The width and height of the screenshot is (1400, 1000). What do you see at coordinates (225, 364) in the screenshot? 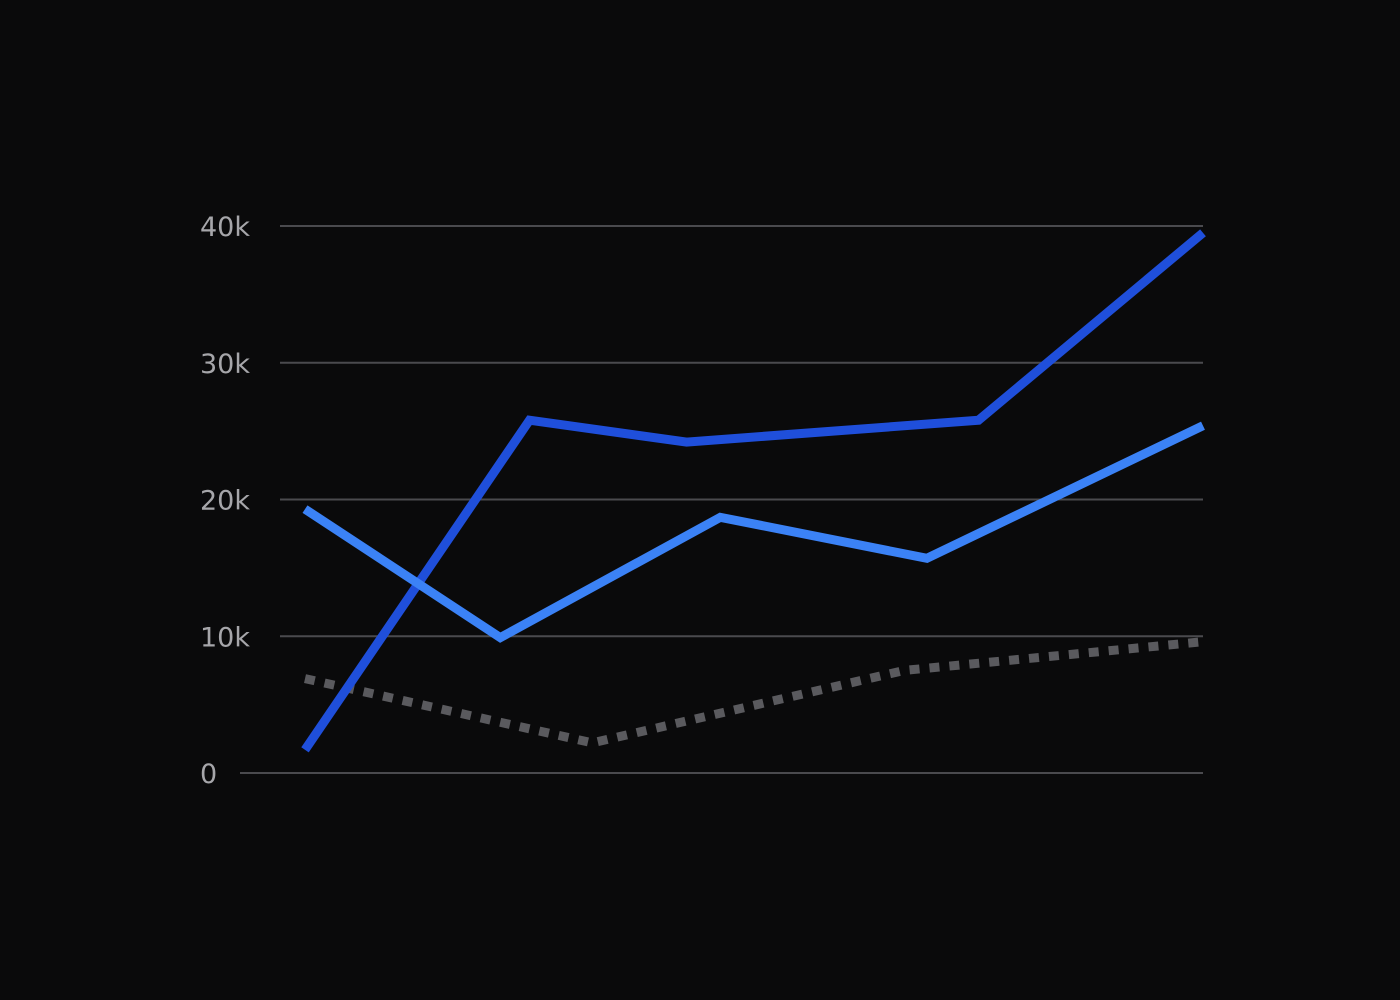
I see `y-tick-label-3: 30k` at bounding box center [225, 364].